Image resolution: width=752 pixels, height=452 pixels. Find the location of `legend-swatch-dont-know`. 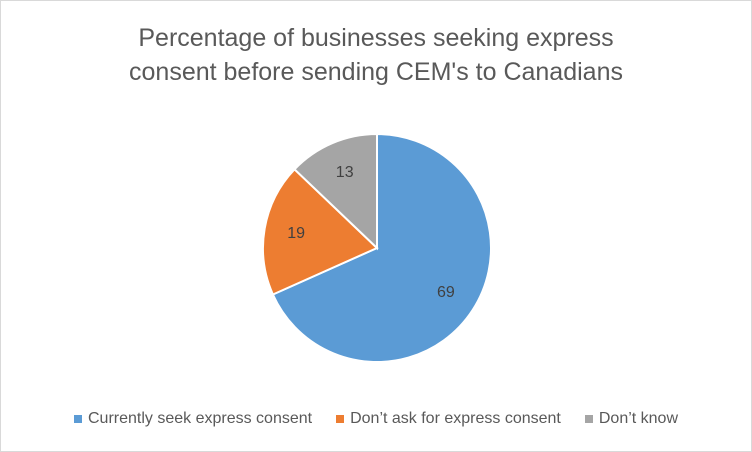

legend-swatch-dont-know is located at coordinates (588, 419).